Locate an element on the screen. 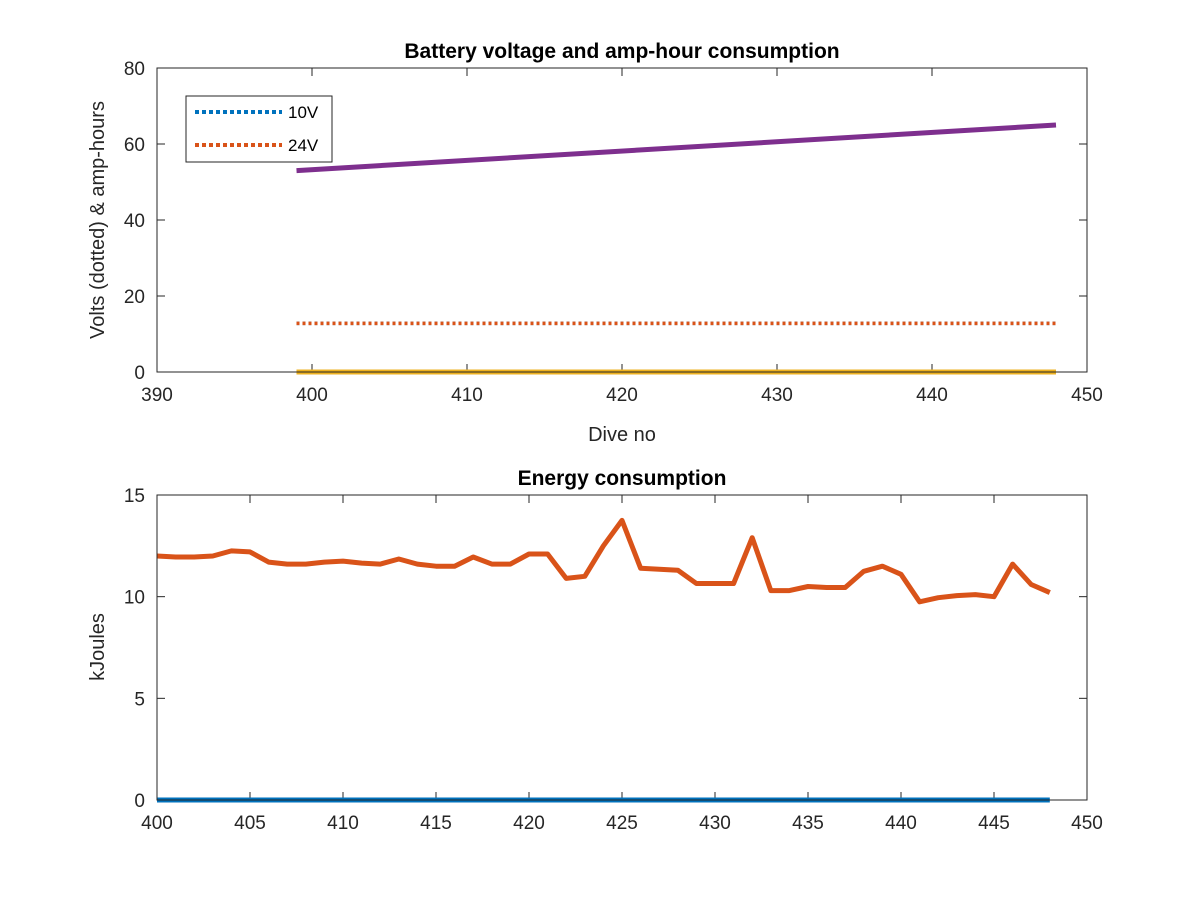 The width and height of the screenshot is (1200, 900). x-tick-label: 390 is located at coordinates (157, 395).